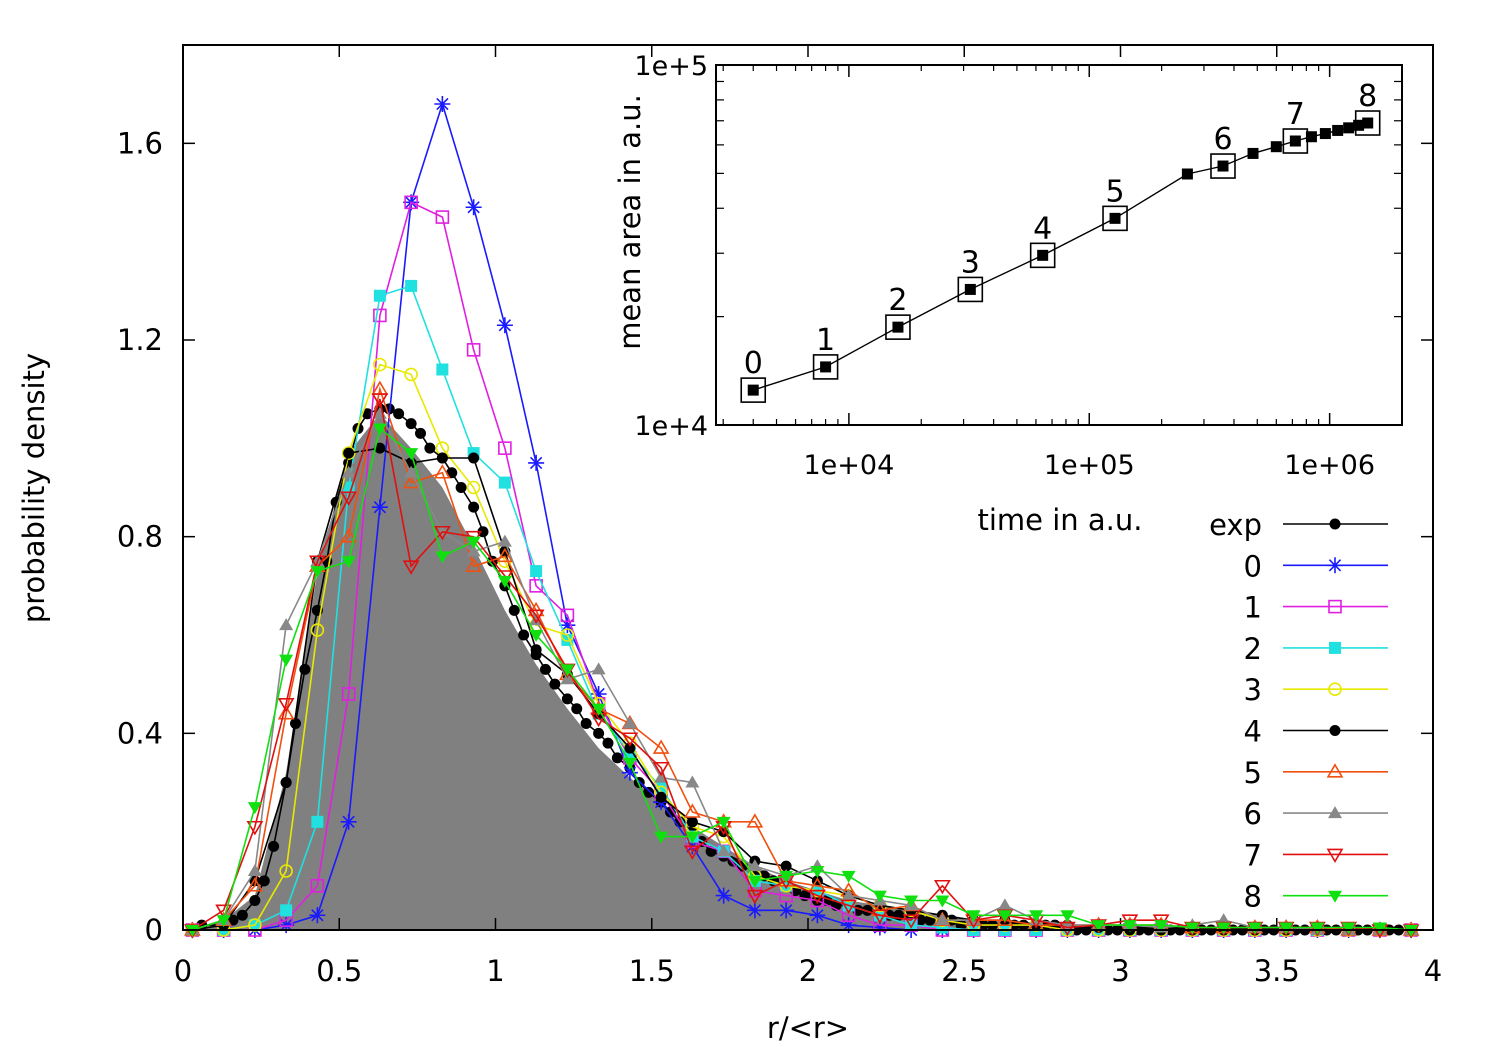  Describe the element at coordinates (154, 930) in the screenshot. I see `y-tick-label: 0` at that location.